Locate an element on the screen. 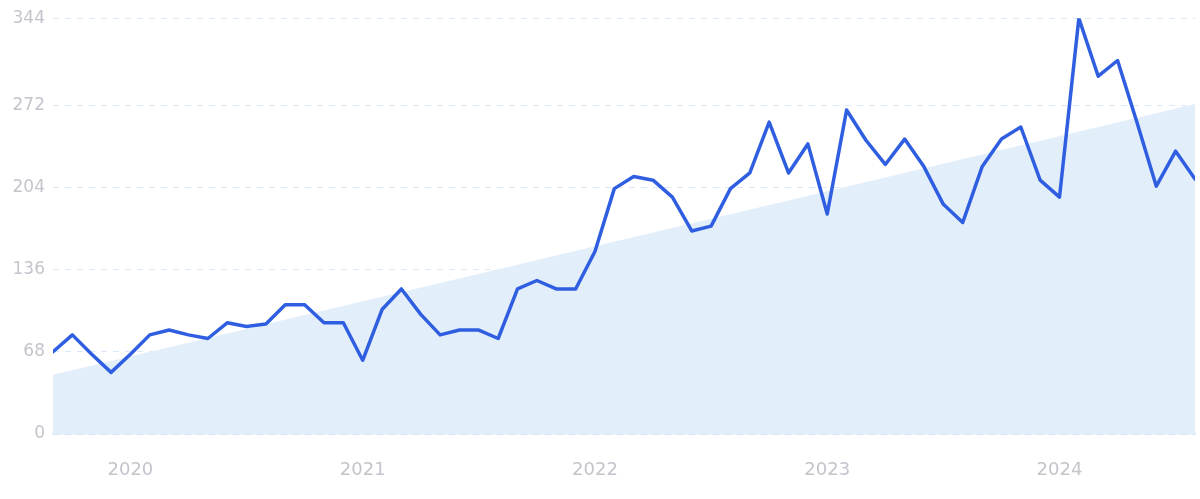  x-tick-label: 2023 is located at coordinates (827, 469).